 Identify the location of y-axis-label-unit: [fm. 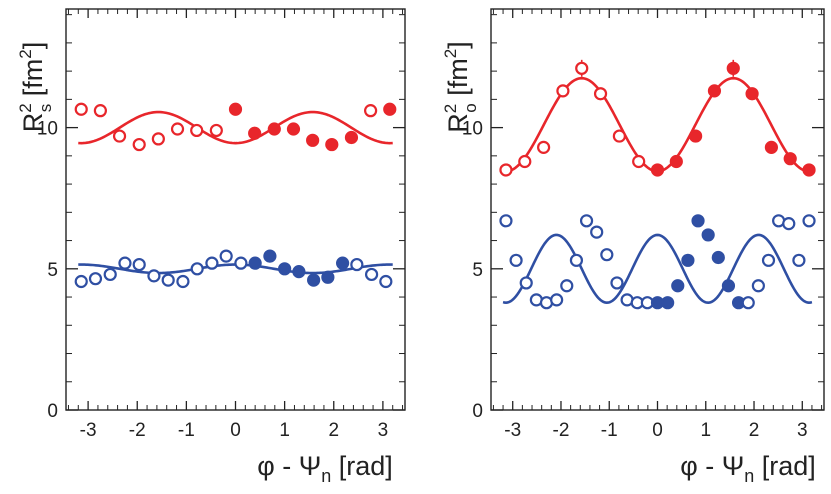
(33, 81).